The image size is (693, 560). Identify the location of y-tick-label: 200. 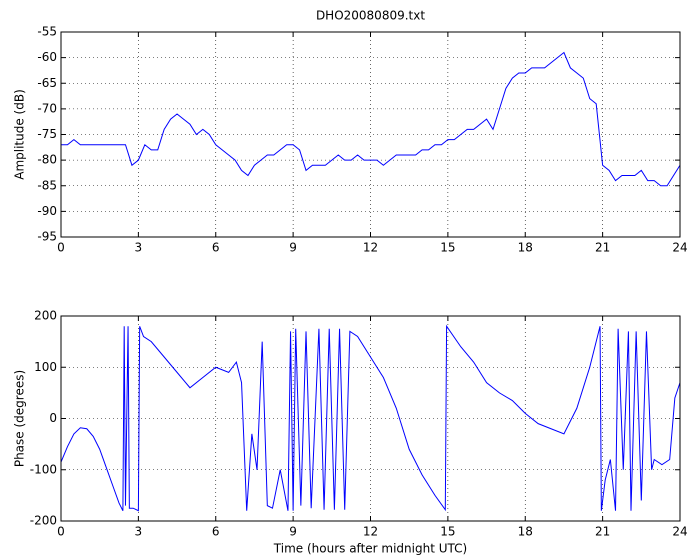
(45, 316).